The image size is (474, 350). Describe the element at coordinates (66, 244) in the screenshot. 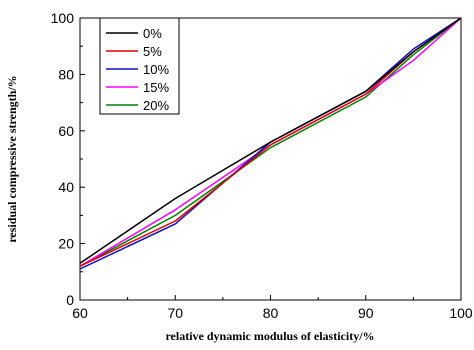

I see `y-tick-label: 20` at that location.